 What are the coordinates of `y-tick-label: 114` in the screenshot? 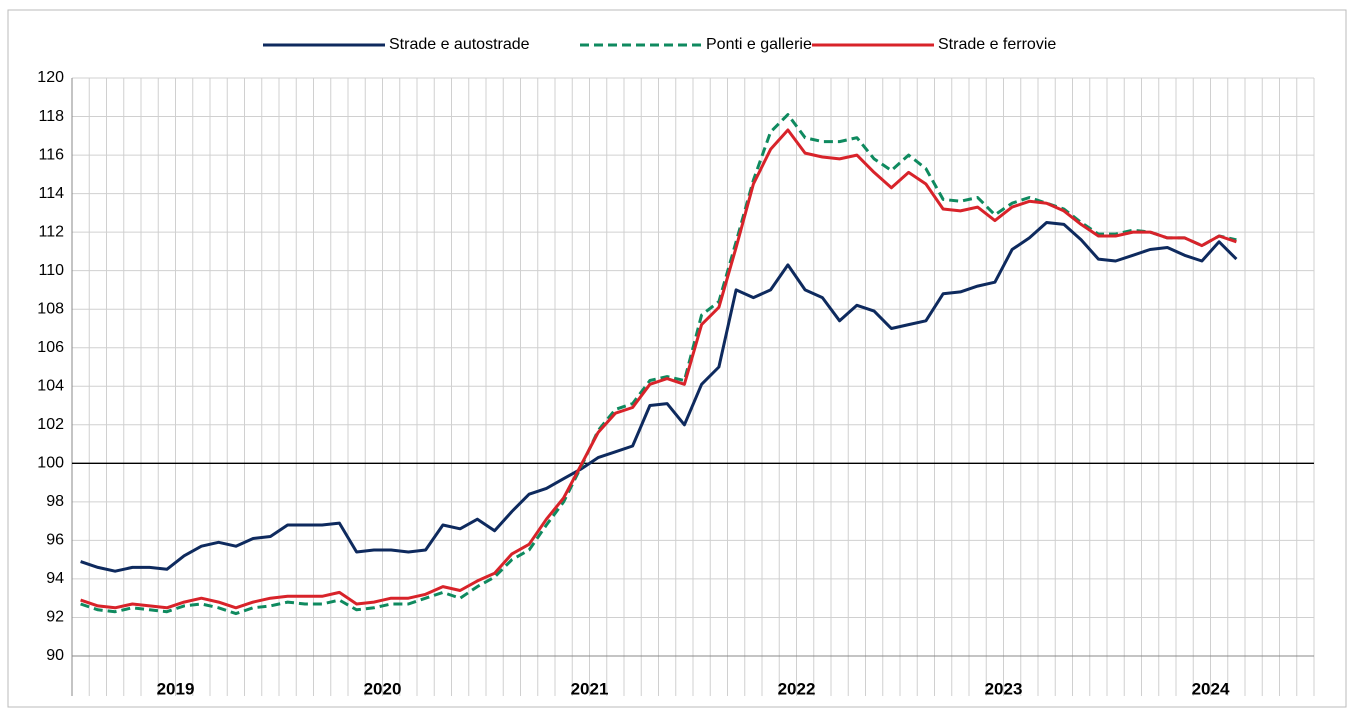 It's located at (51, 193).